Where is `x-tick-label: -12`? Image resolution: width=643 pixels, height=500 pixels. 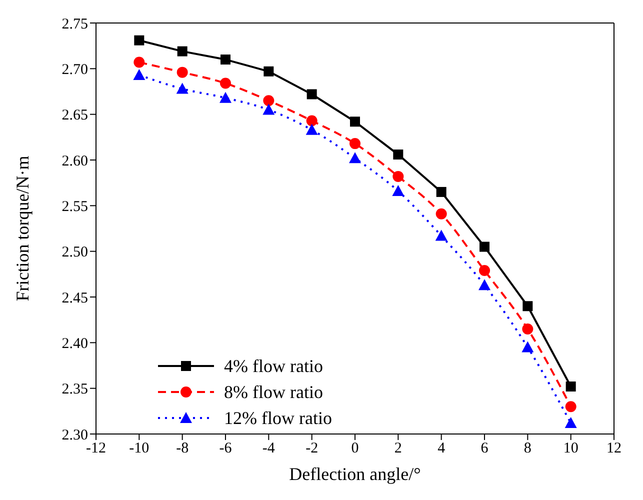 x-tick-label: -12 is located at coordinates (96, 448).